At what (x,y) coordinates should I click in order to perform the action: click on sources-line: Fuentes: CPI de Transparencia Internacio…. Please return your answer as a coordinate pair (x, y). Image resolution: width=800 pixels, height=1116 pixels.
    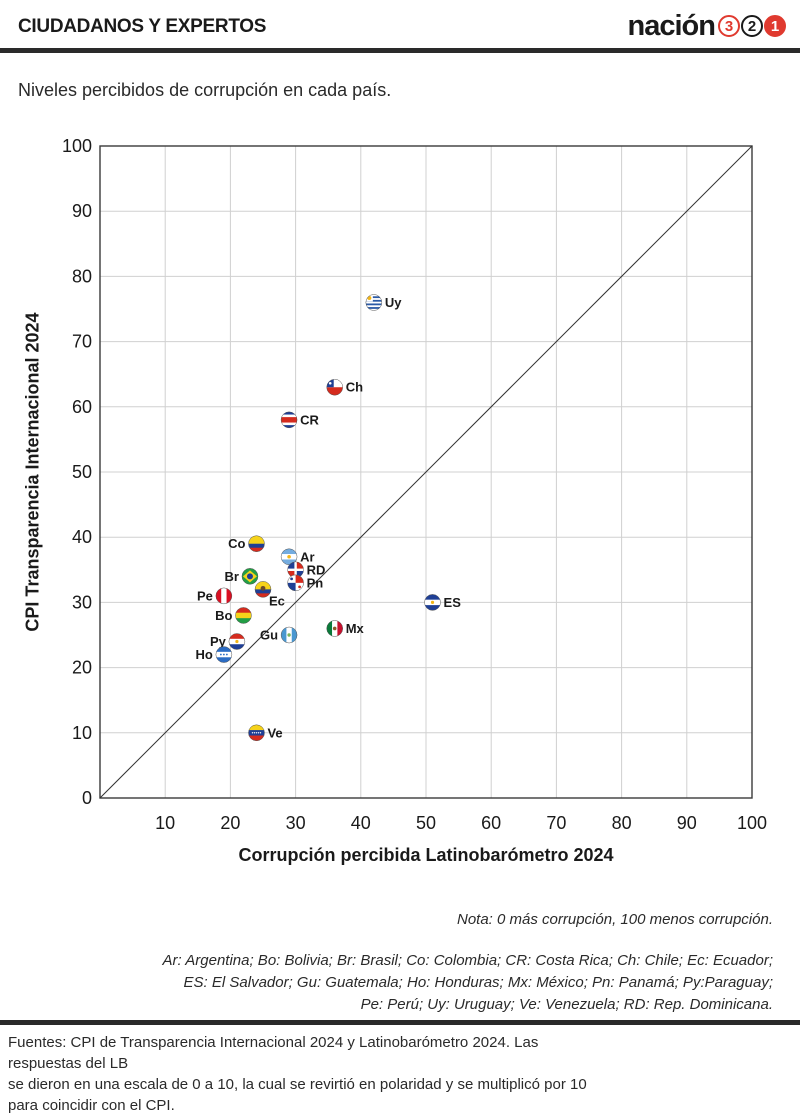
    Looking at the image, I should click on (273, 1053).